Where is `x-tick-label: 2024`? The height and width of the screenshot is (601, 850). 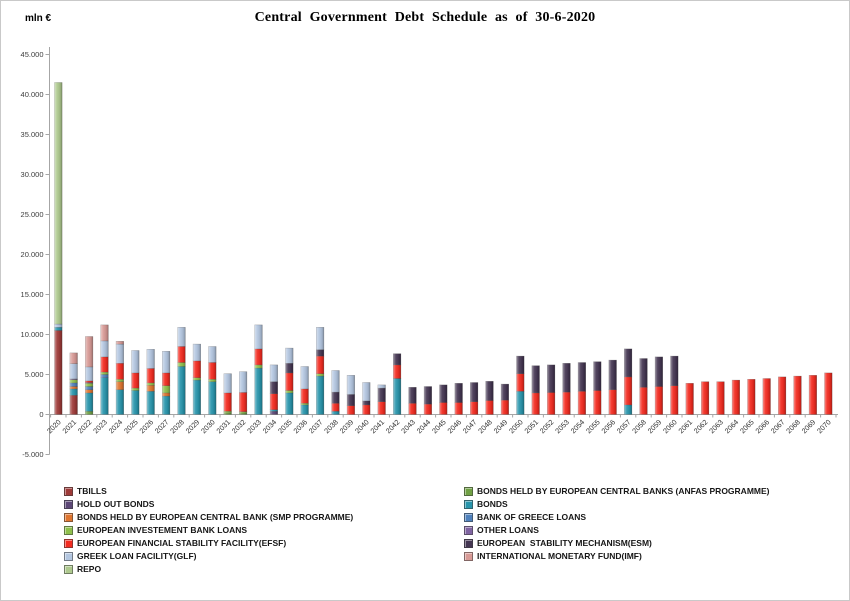
x-tick-label: 2024 is located at coordinates (116, 427).